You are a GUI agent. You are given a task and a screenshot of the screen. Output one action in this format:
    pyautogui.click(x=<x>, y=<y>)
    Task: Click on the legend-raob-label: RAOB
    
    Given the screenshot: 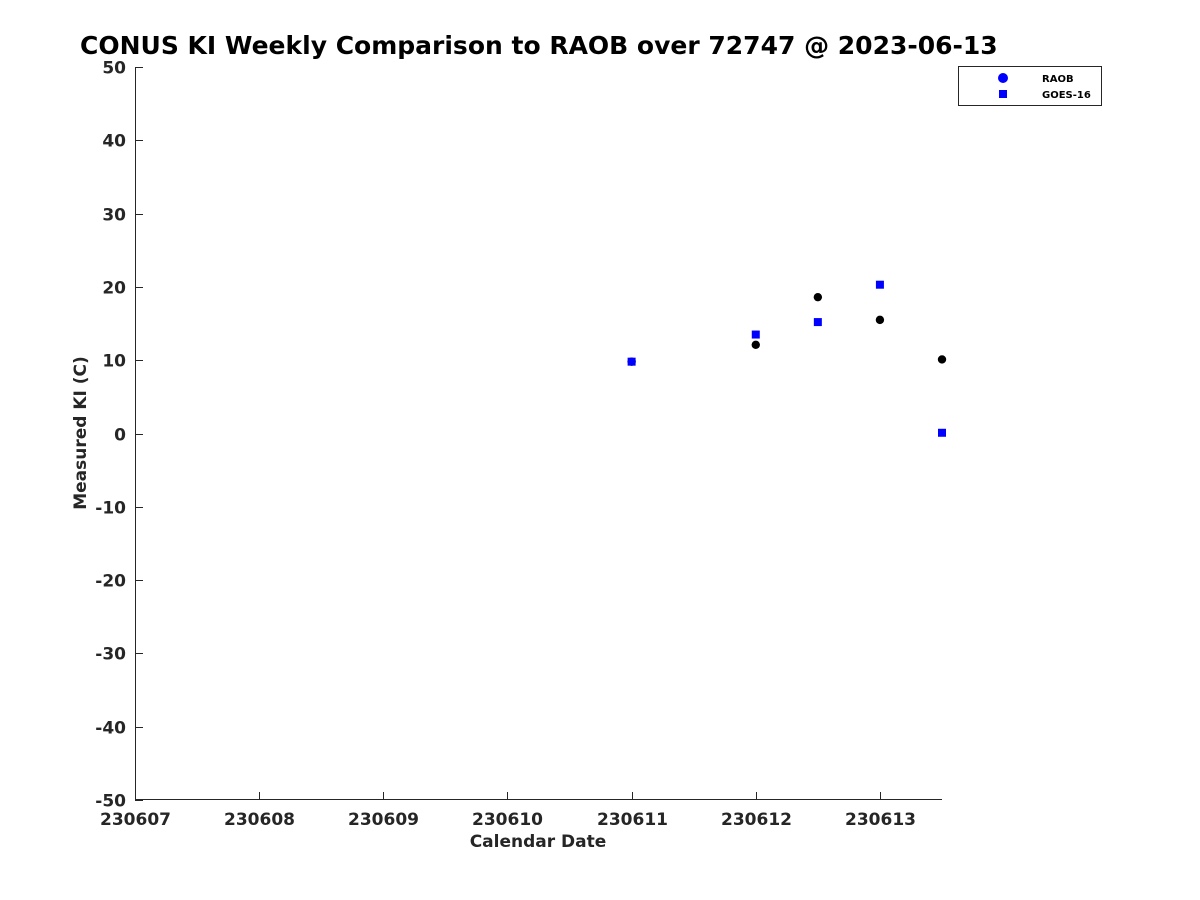 What is the action you would take?
    pyautogui.click(x=1058, y=79)
    